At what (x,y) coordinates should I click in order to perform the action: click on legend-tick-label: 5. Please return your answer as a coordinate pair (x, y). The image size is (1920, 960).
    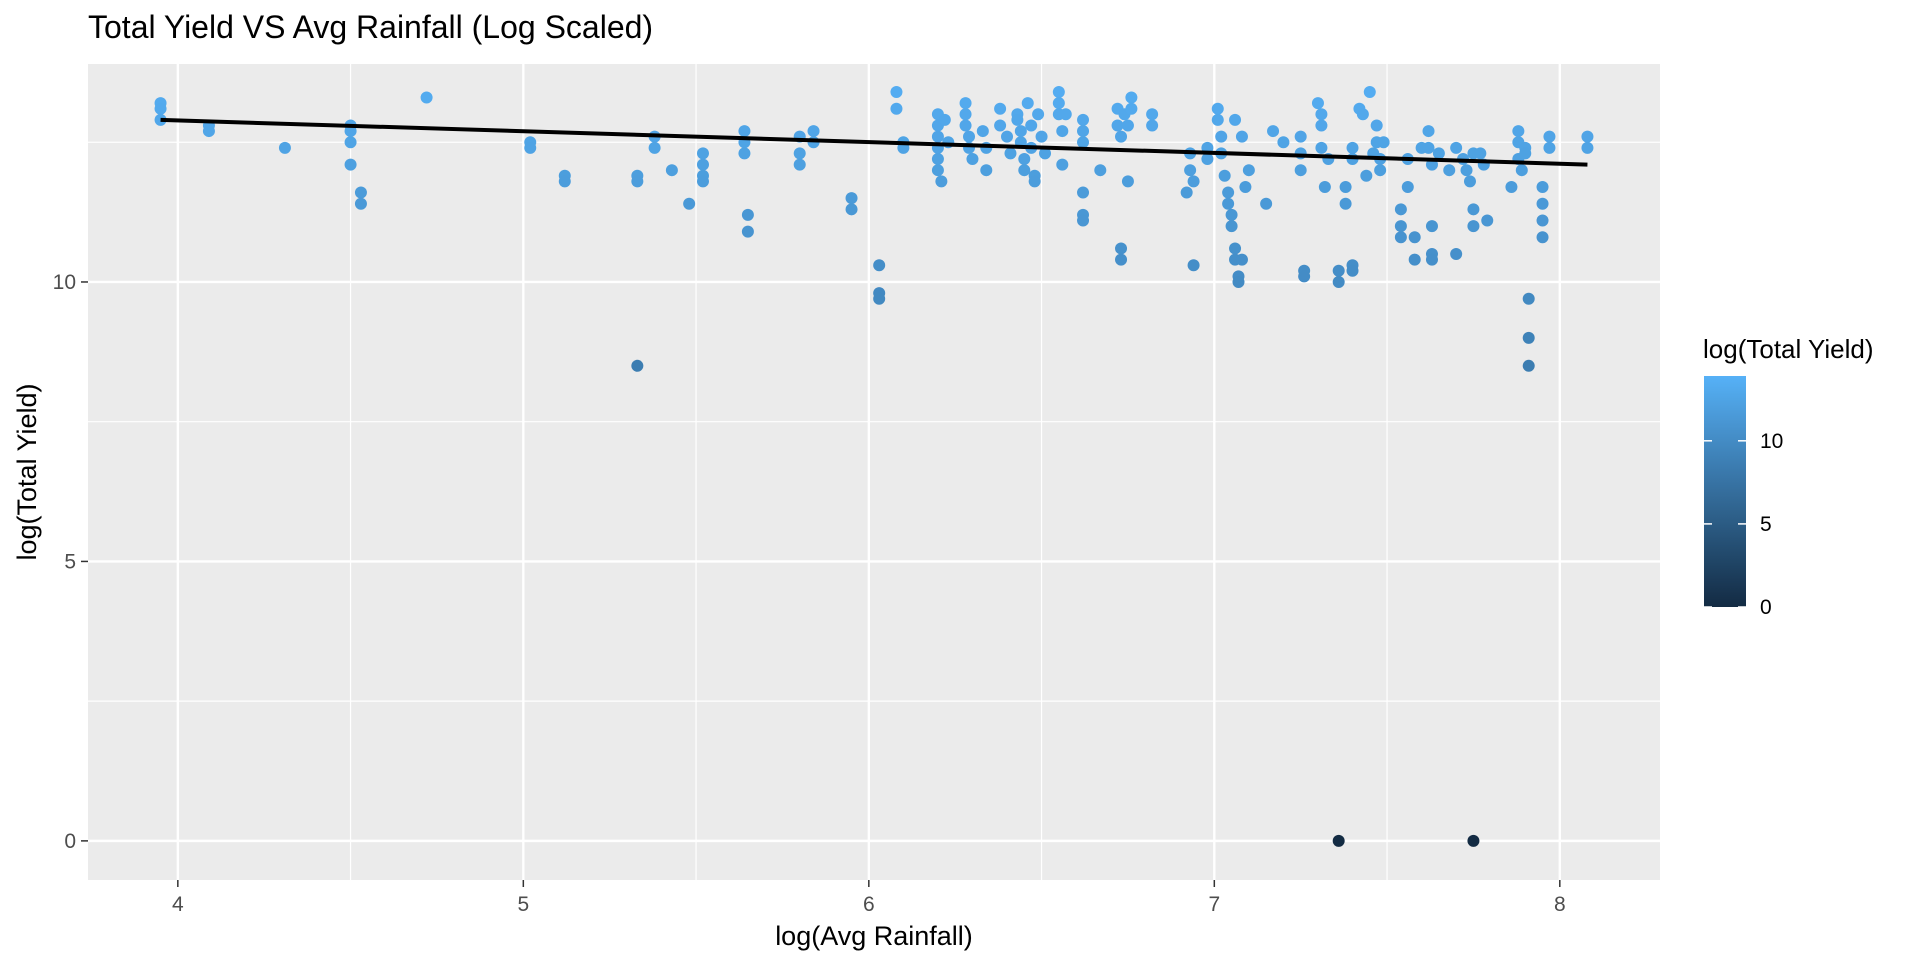
    Looking at the image, I should click on (1766, 524).